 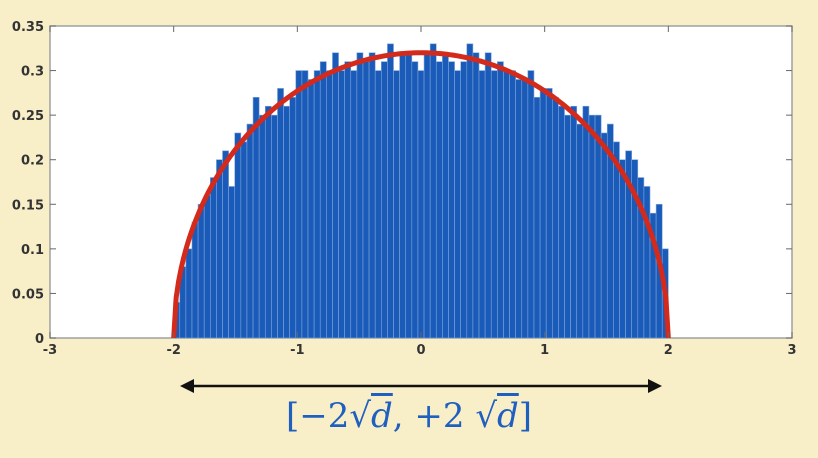 What do you see at coordinates (324, 416) in the screenshot?
I see `interval-minus: −2` at bounding box center [324, 416].